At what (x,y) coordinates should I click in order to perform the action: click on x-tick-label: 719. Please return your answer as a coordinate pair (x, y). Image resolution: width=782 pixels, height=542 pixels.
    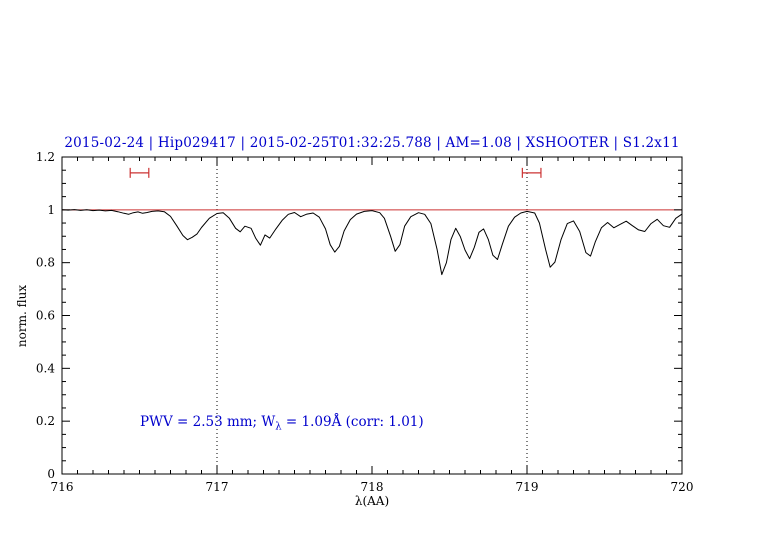
    Looking at the image, I should click on (527, 487).